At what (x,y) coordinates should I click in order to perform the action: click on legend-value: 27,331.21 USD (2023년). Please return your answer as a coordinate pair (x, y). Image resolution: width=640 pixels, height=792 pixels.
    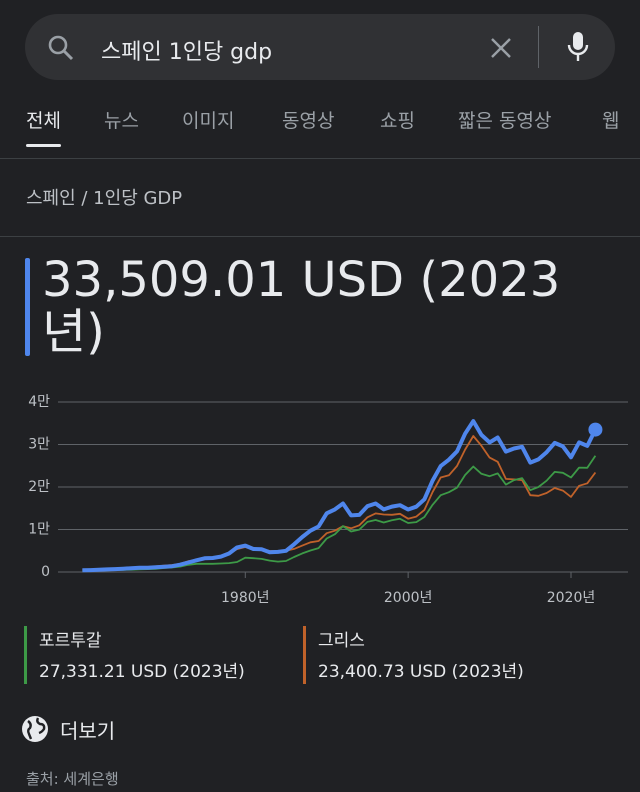
    Looking at the image, I should click on (142, 672).